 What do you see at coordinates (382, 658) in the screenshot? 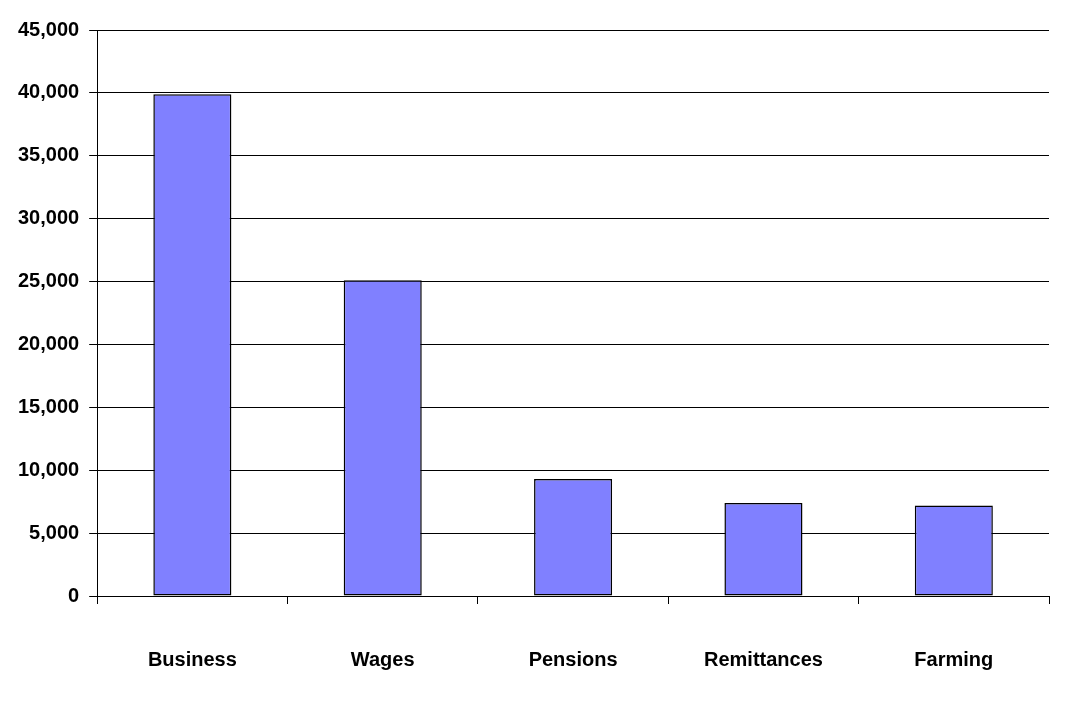
I see `x-tick-label: Wages` at bounding box center [382, 658].